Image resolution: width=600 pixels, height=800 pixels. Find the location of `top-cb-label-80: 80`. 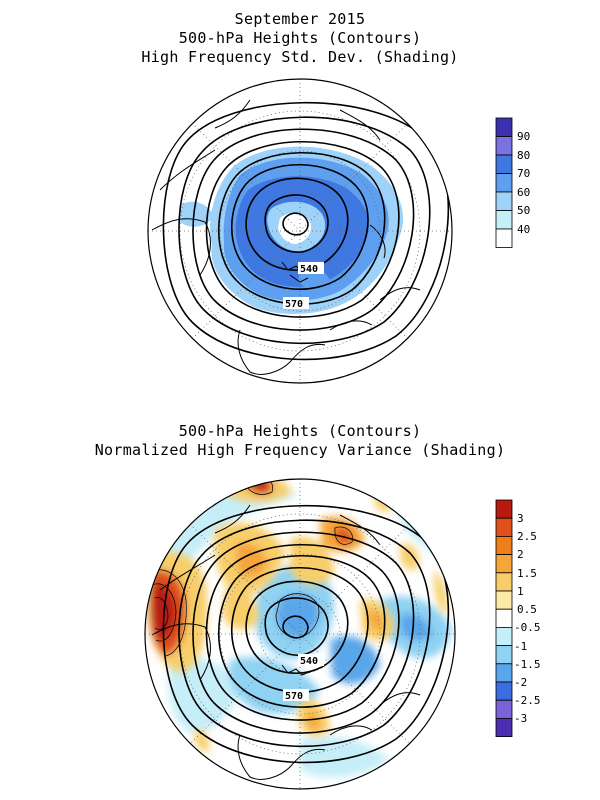

top-cb-label-80: 80 is located at coordinates (523, 155).